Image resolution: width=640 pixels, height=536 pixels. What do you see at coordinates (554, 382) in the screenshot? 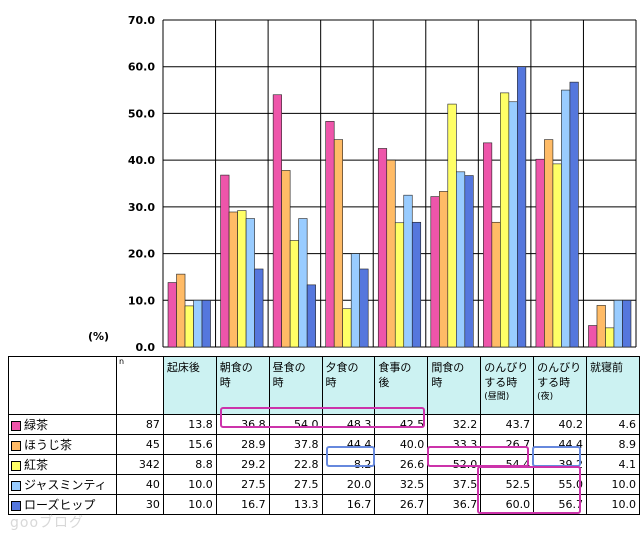
I see `category-label: する時` at bounding box center [554, 382].